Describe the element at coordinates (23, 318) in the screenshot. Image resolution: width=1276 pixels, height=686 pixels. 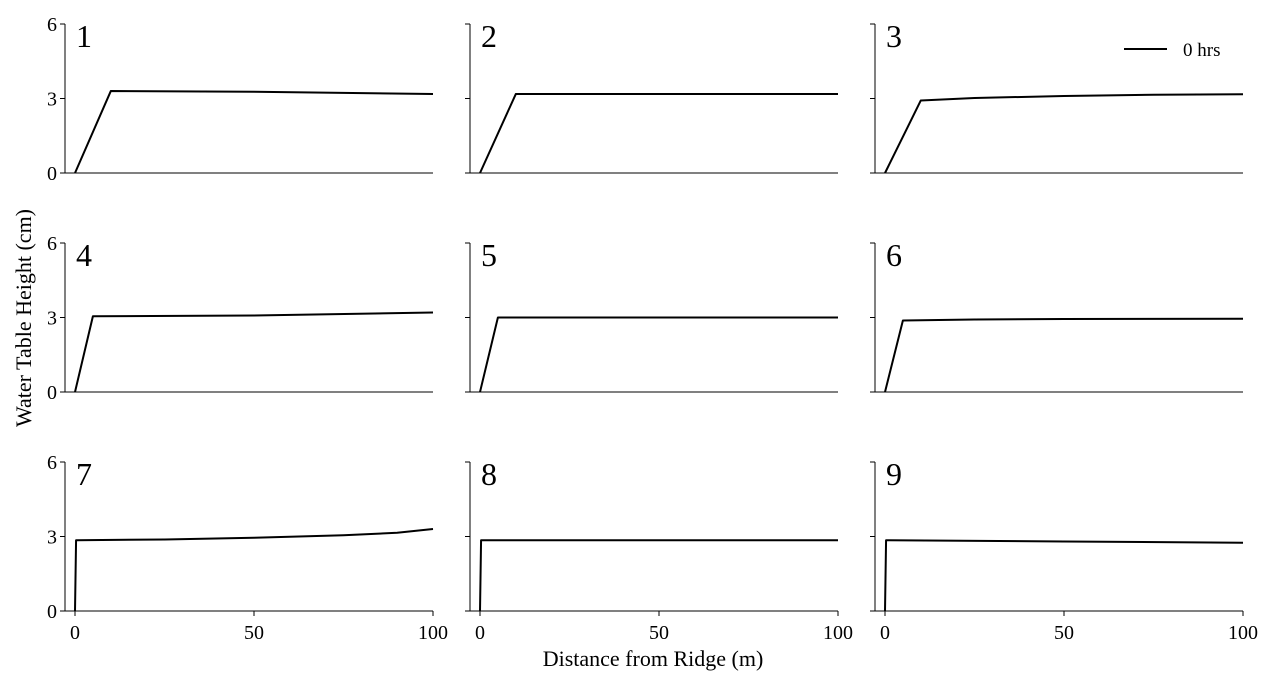
I see `y-axis-title: Water Table Height (cm)` at that location.